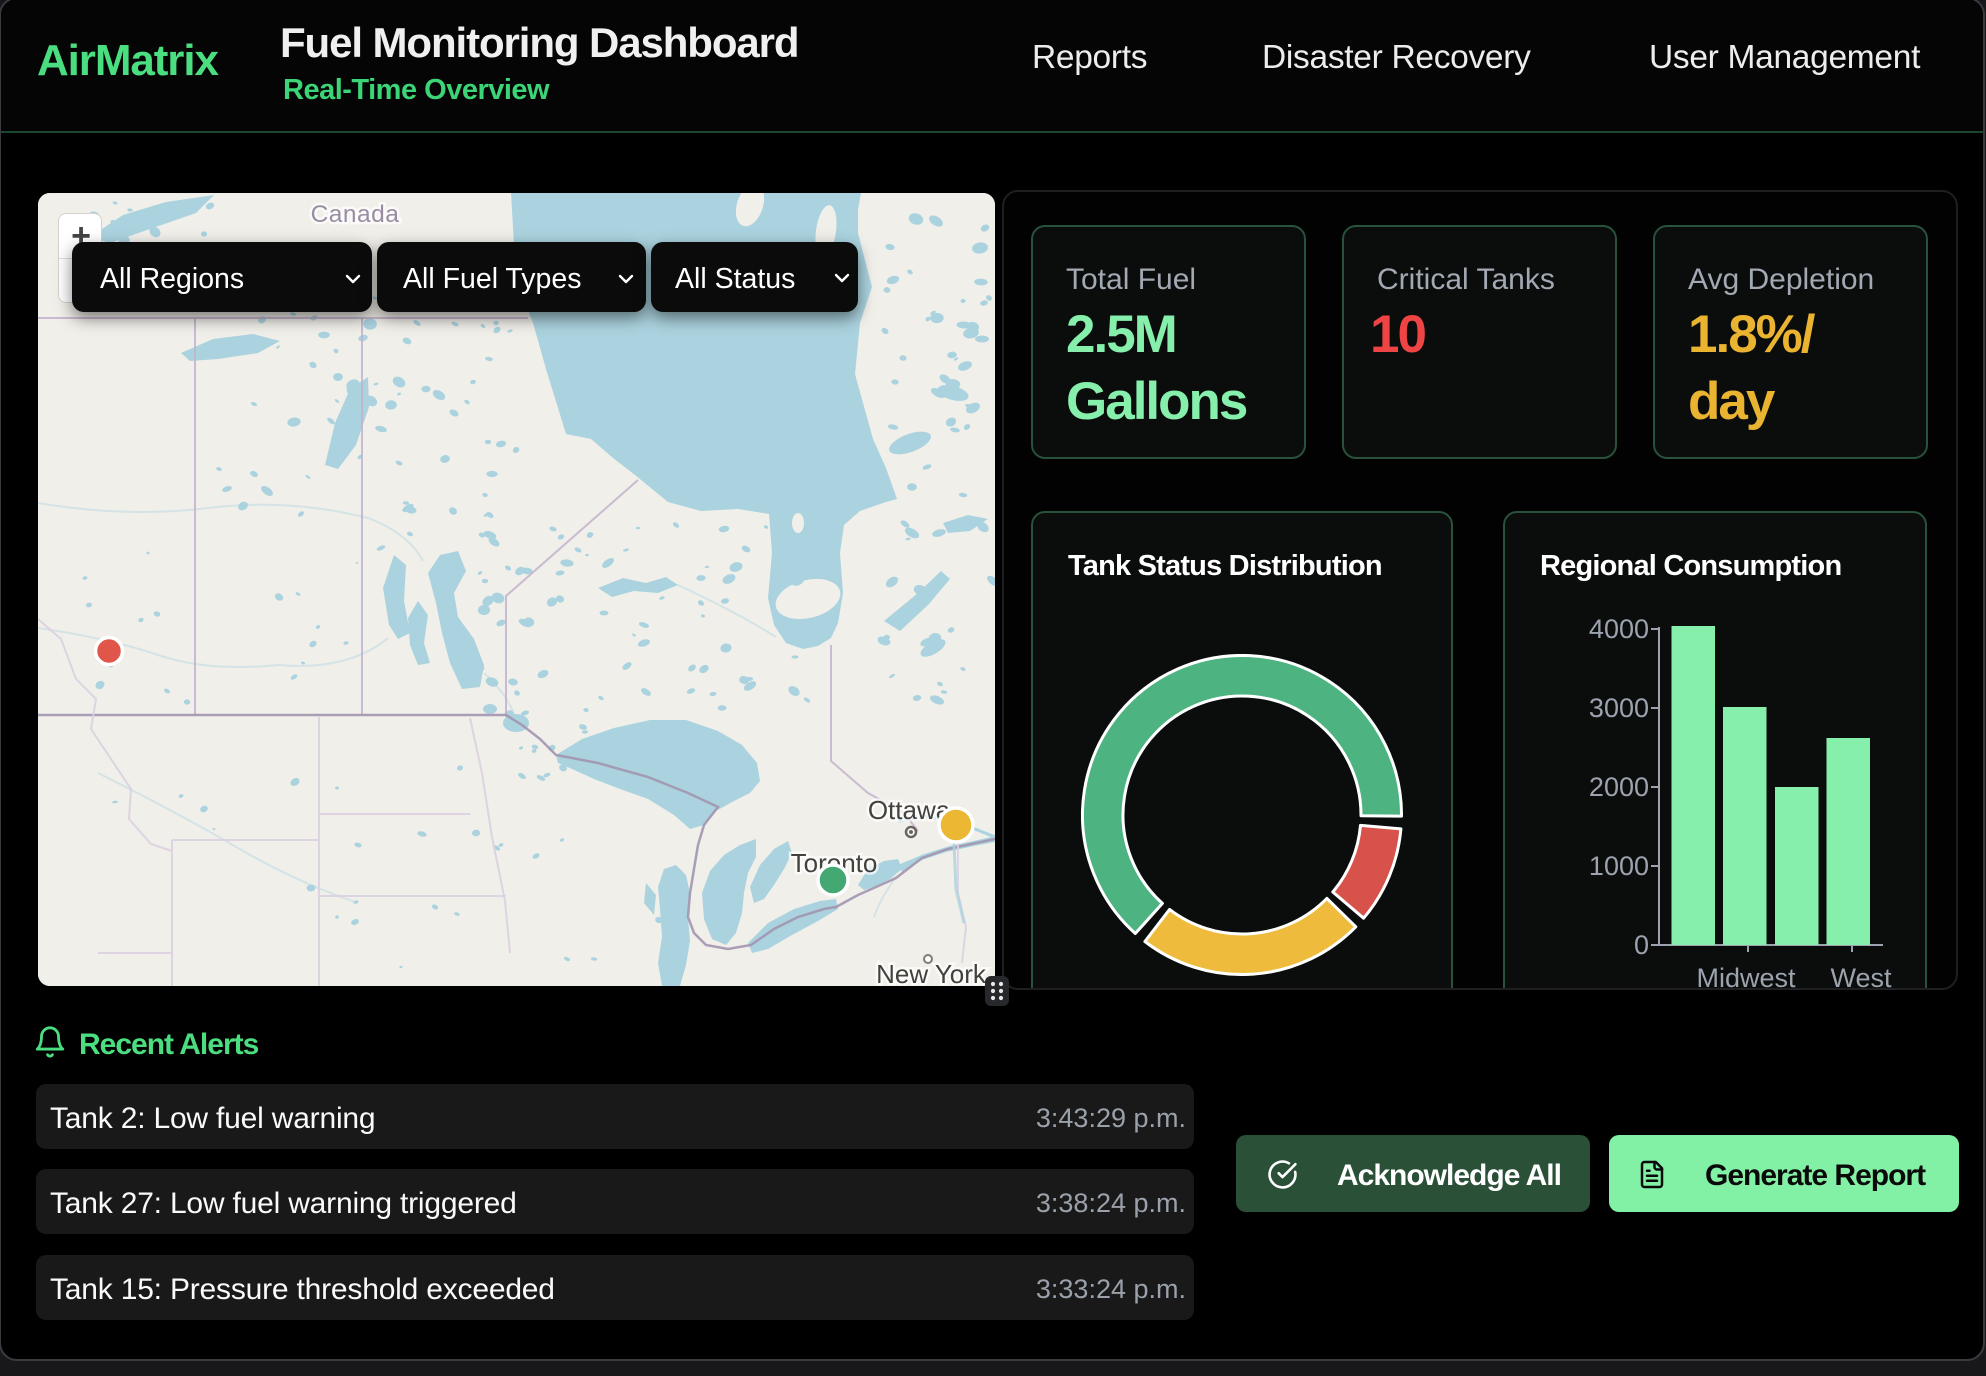 Image resolution: width=1986 pixels, height=1376 pixels. What do you see at coordinates (1619, 787) in the screenshot?
I see `svg-text: 2000` at bounding box center [1619, 787].